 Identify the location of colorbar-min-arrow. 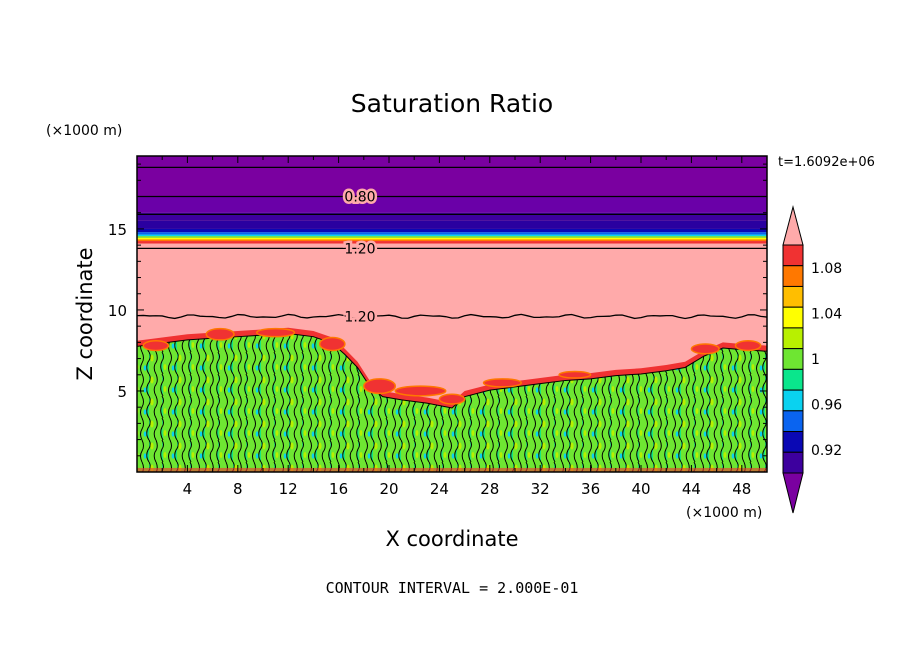
(793, 493).